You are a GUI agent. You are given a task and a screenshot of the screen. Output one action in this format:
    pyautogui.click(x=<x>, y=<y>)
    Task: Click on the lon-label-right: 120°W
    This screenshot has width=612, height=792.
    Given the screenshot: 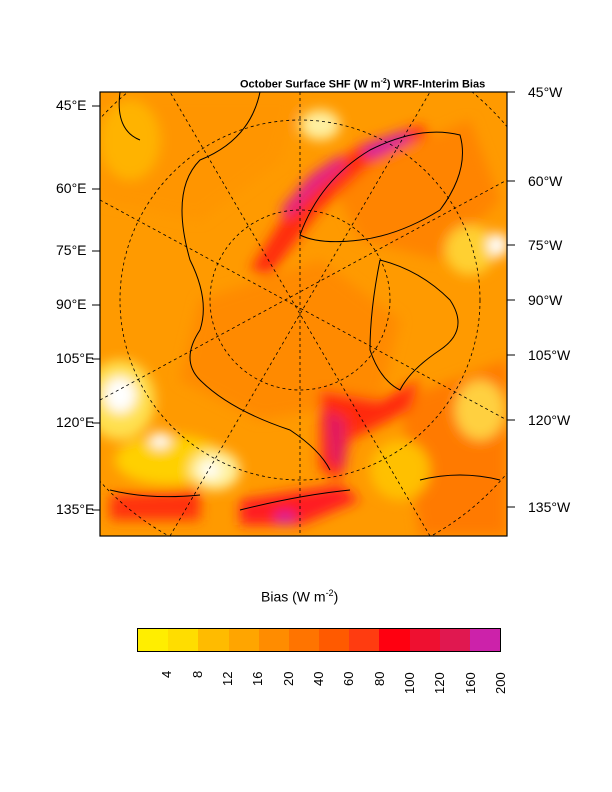 What is the action you would take?
    pyautogui.click(x=549, y=420)
    